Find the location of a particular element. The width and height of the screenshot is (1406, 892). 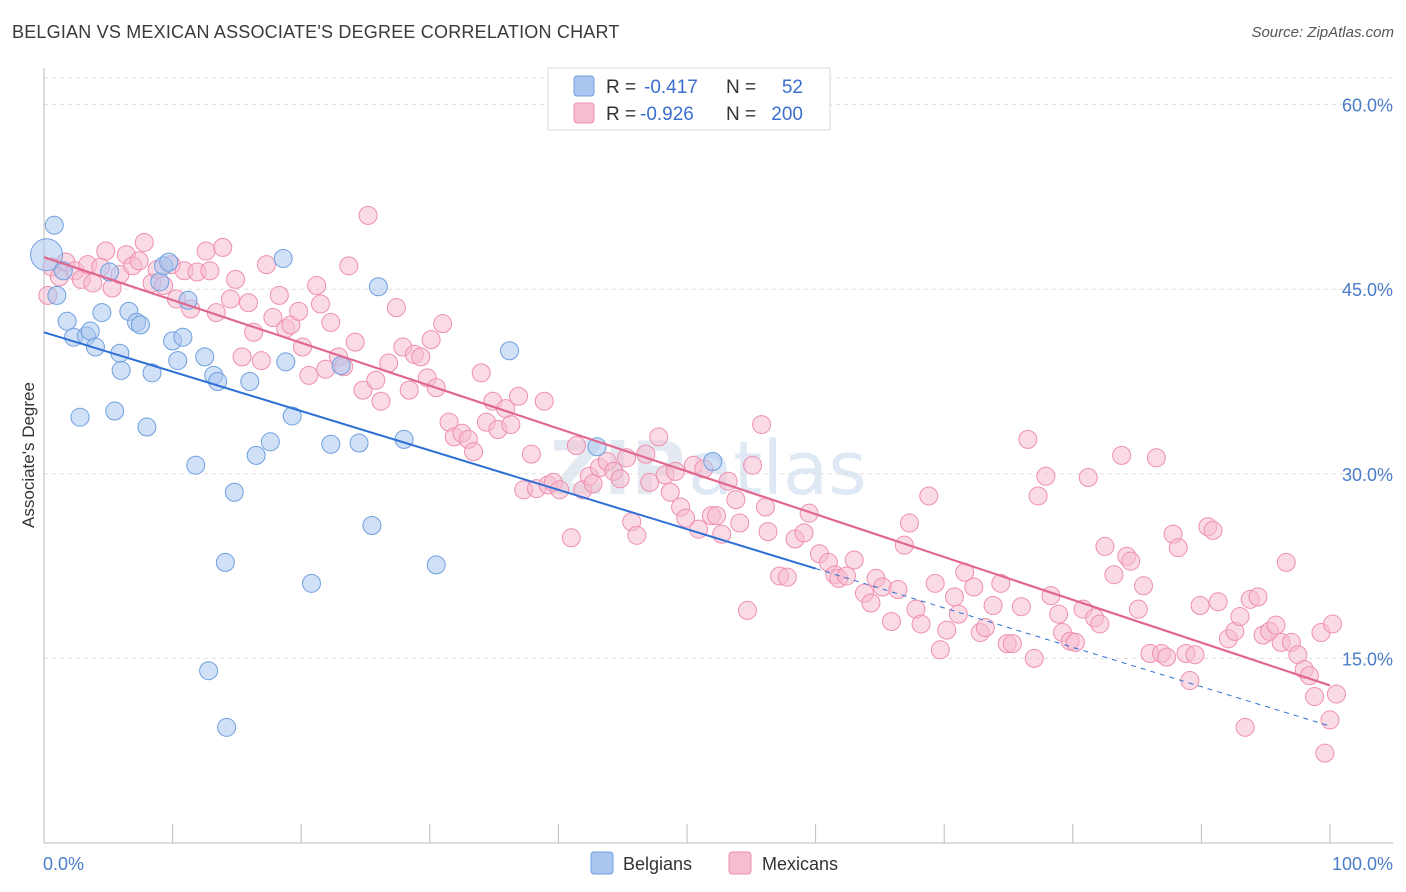

legend-box is located at coordinates (689, 99).